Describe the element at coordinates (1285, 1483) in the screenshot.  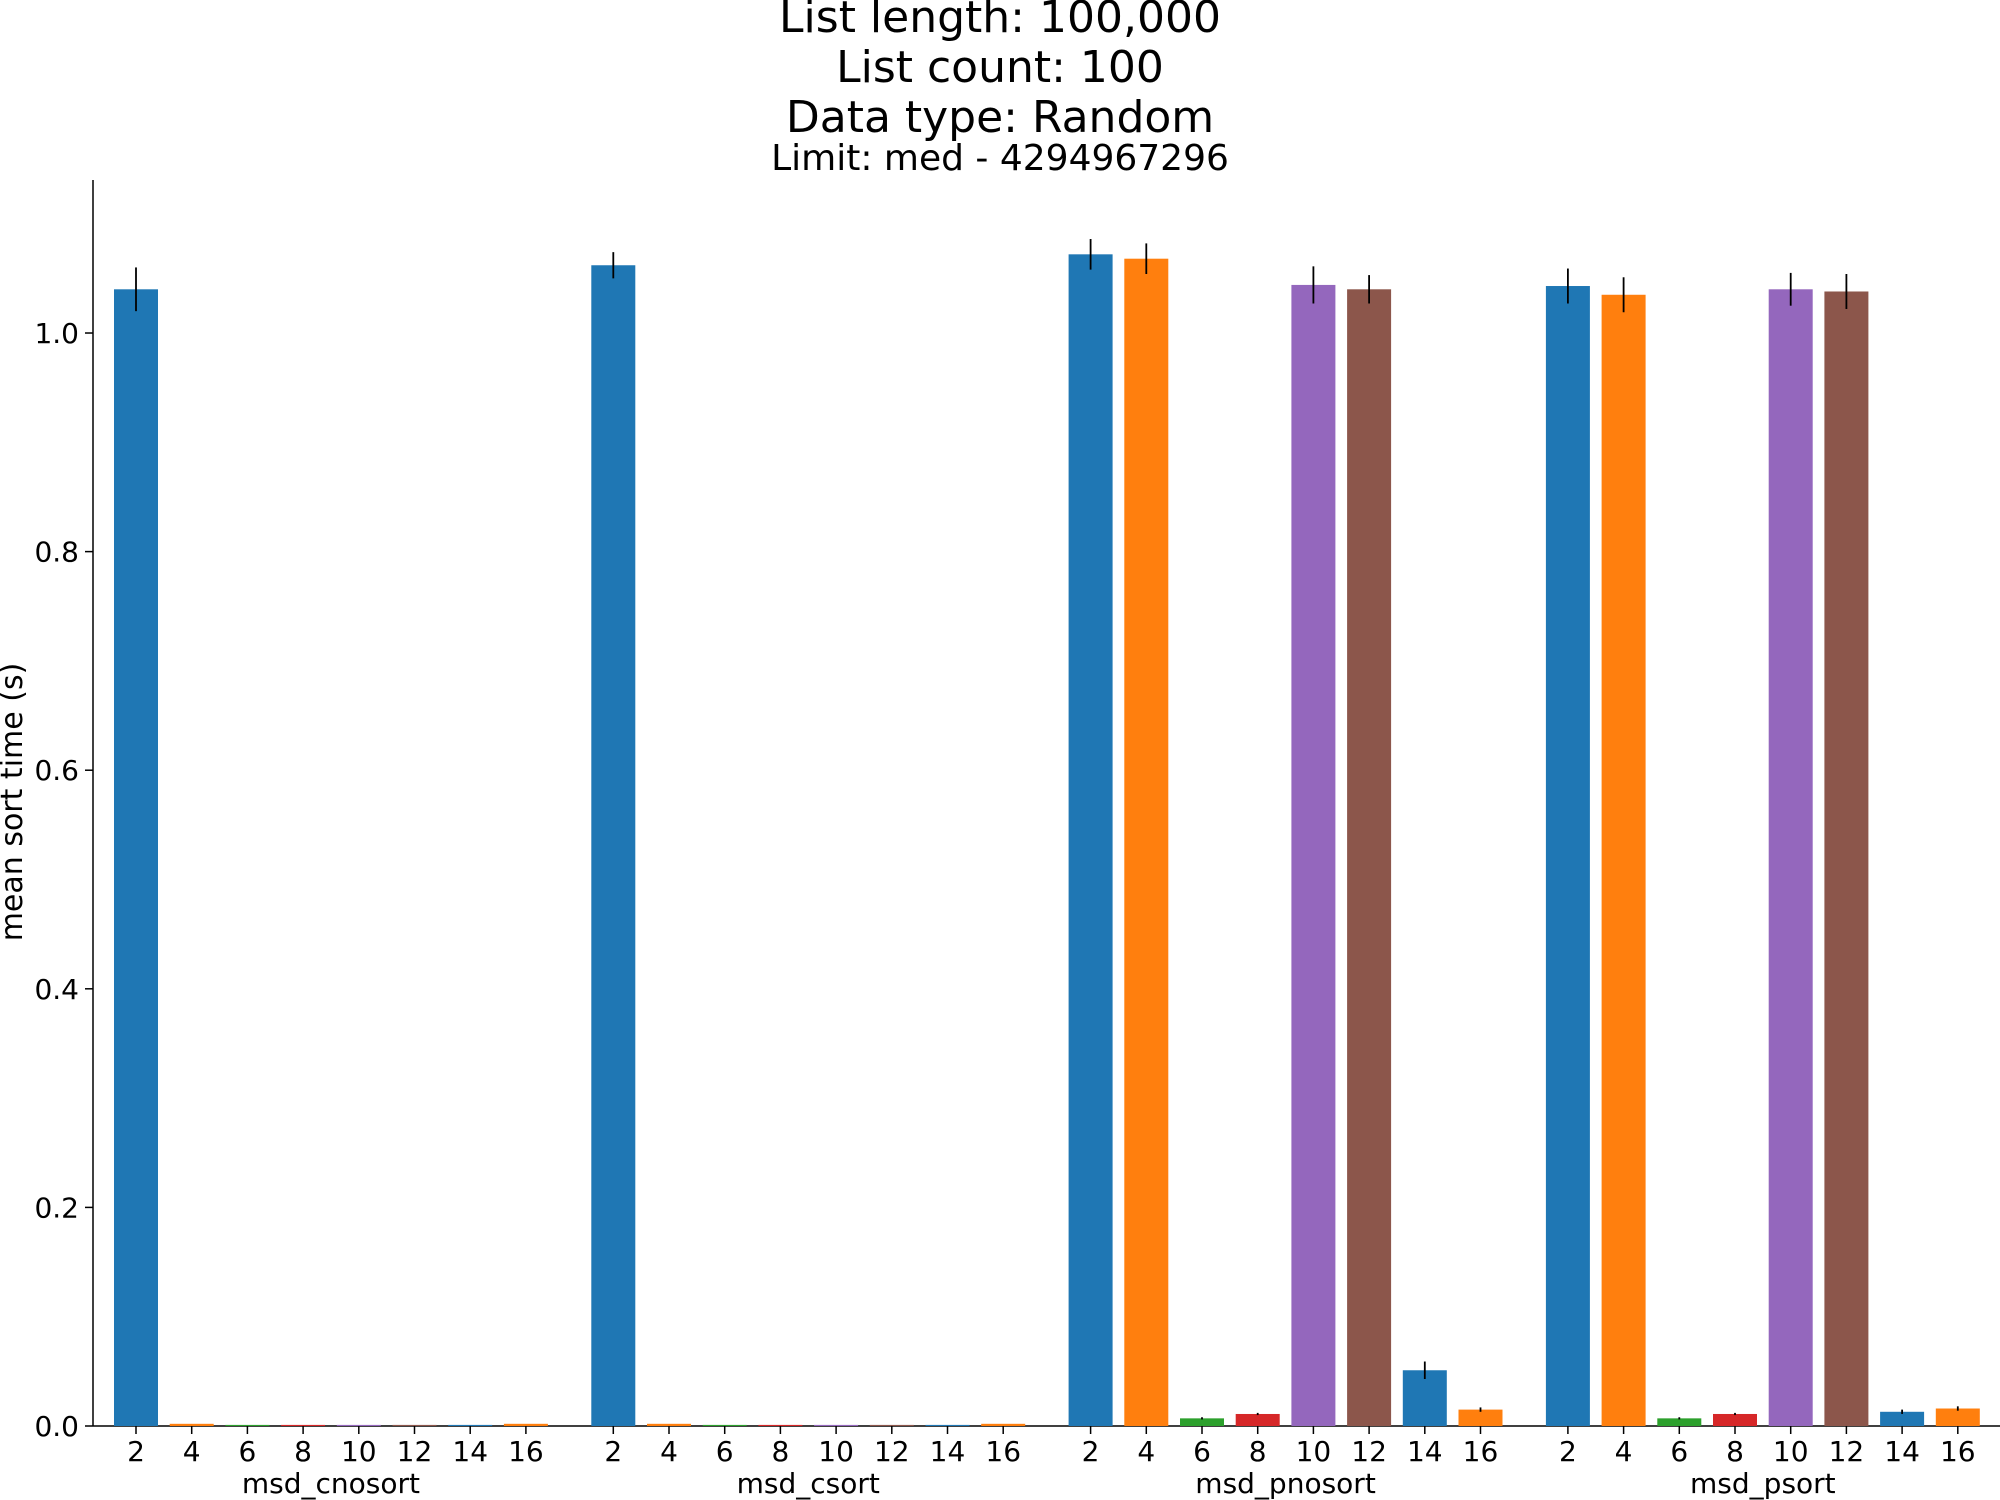
I see `x-group-label: msd_pnosort` at that location.